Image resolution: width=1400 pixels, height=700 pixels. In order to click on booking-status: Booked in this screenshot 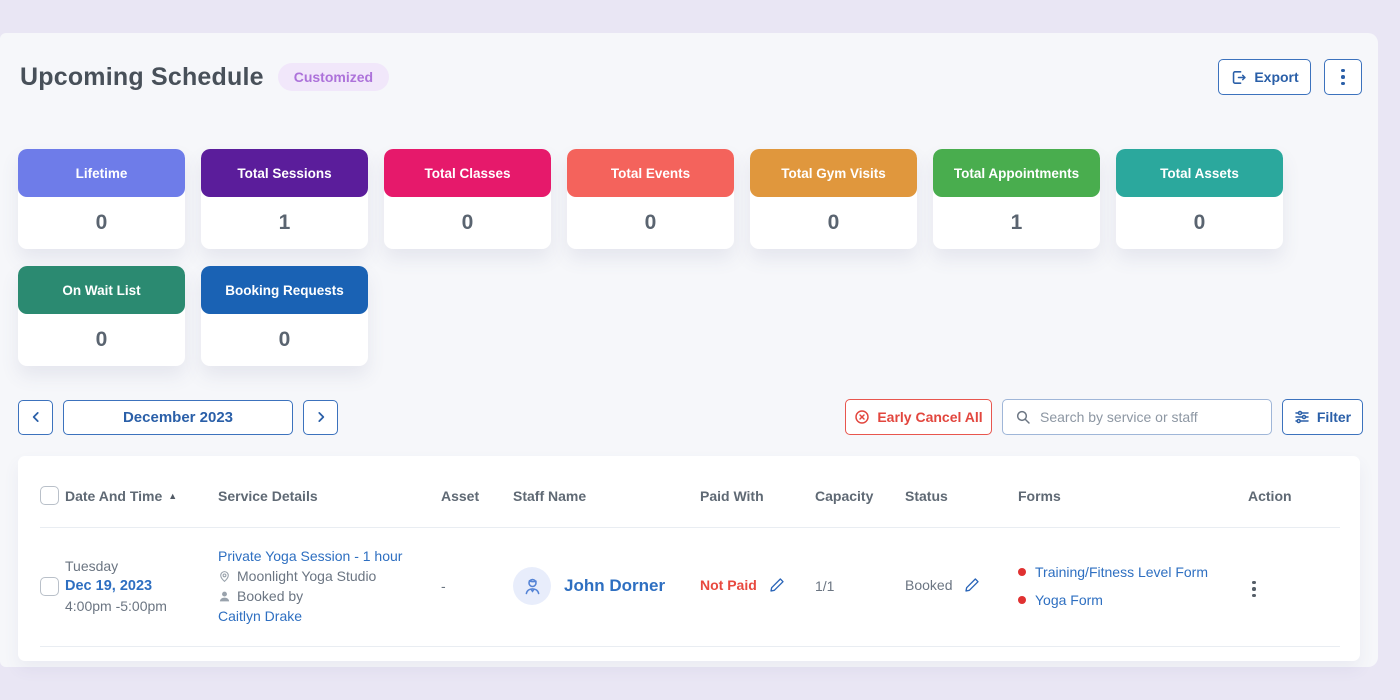, I will do `click(929, 585)`.